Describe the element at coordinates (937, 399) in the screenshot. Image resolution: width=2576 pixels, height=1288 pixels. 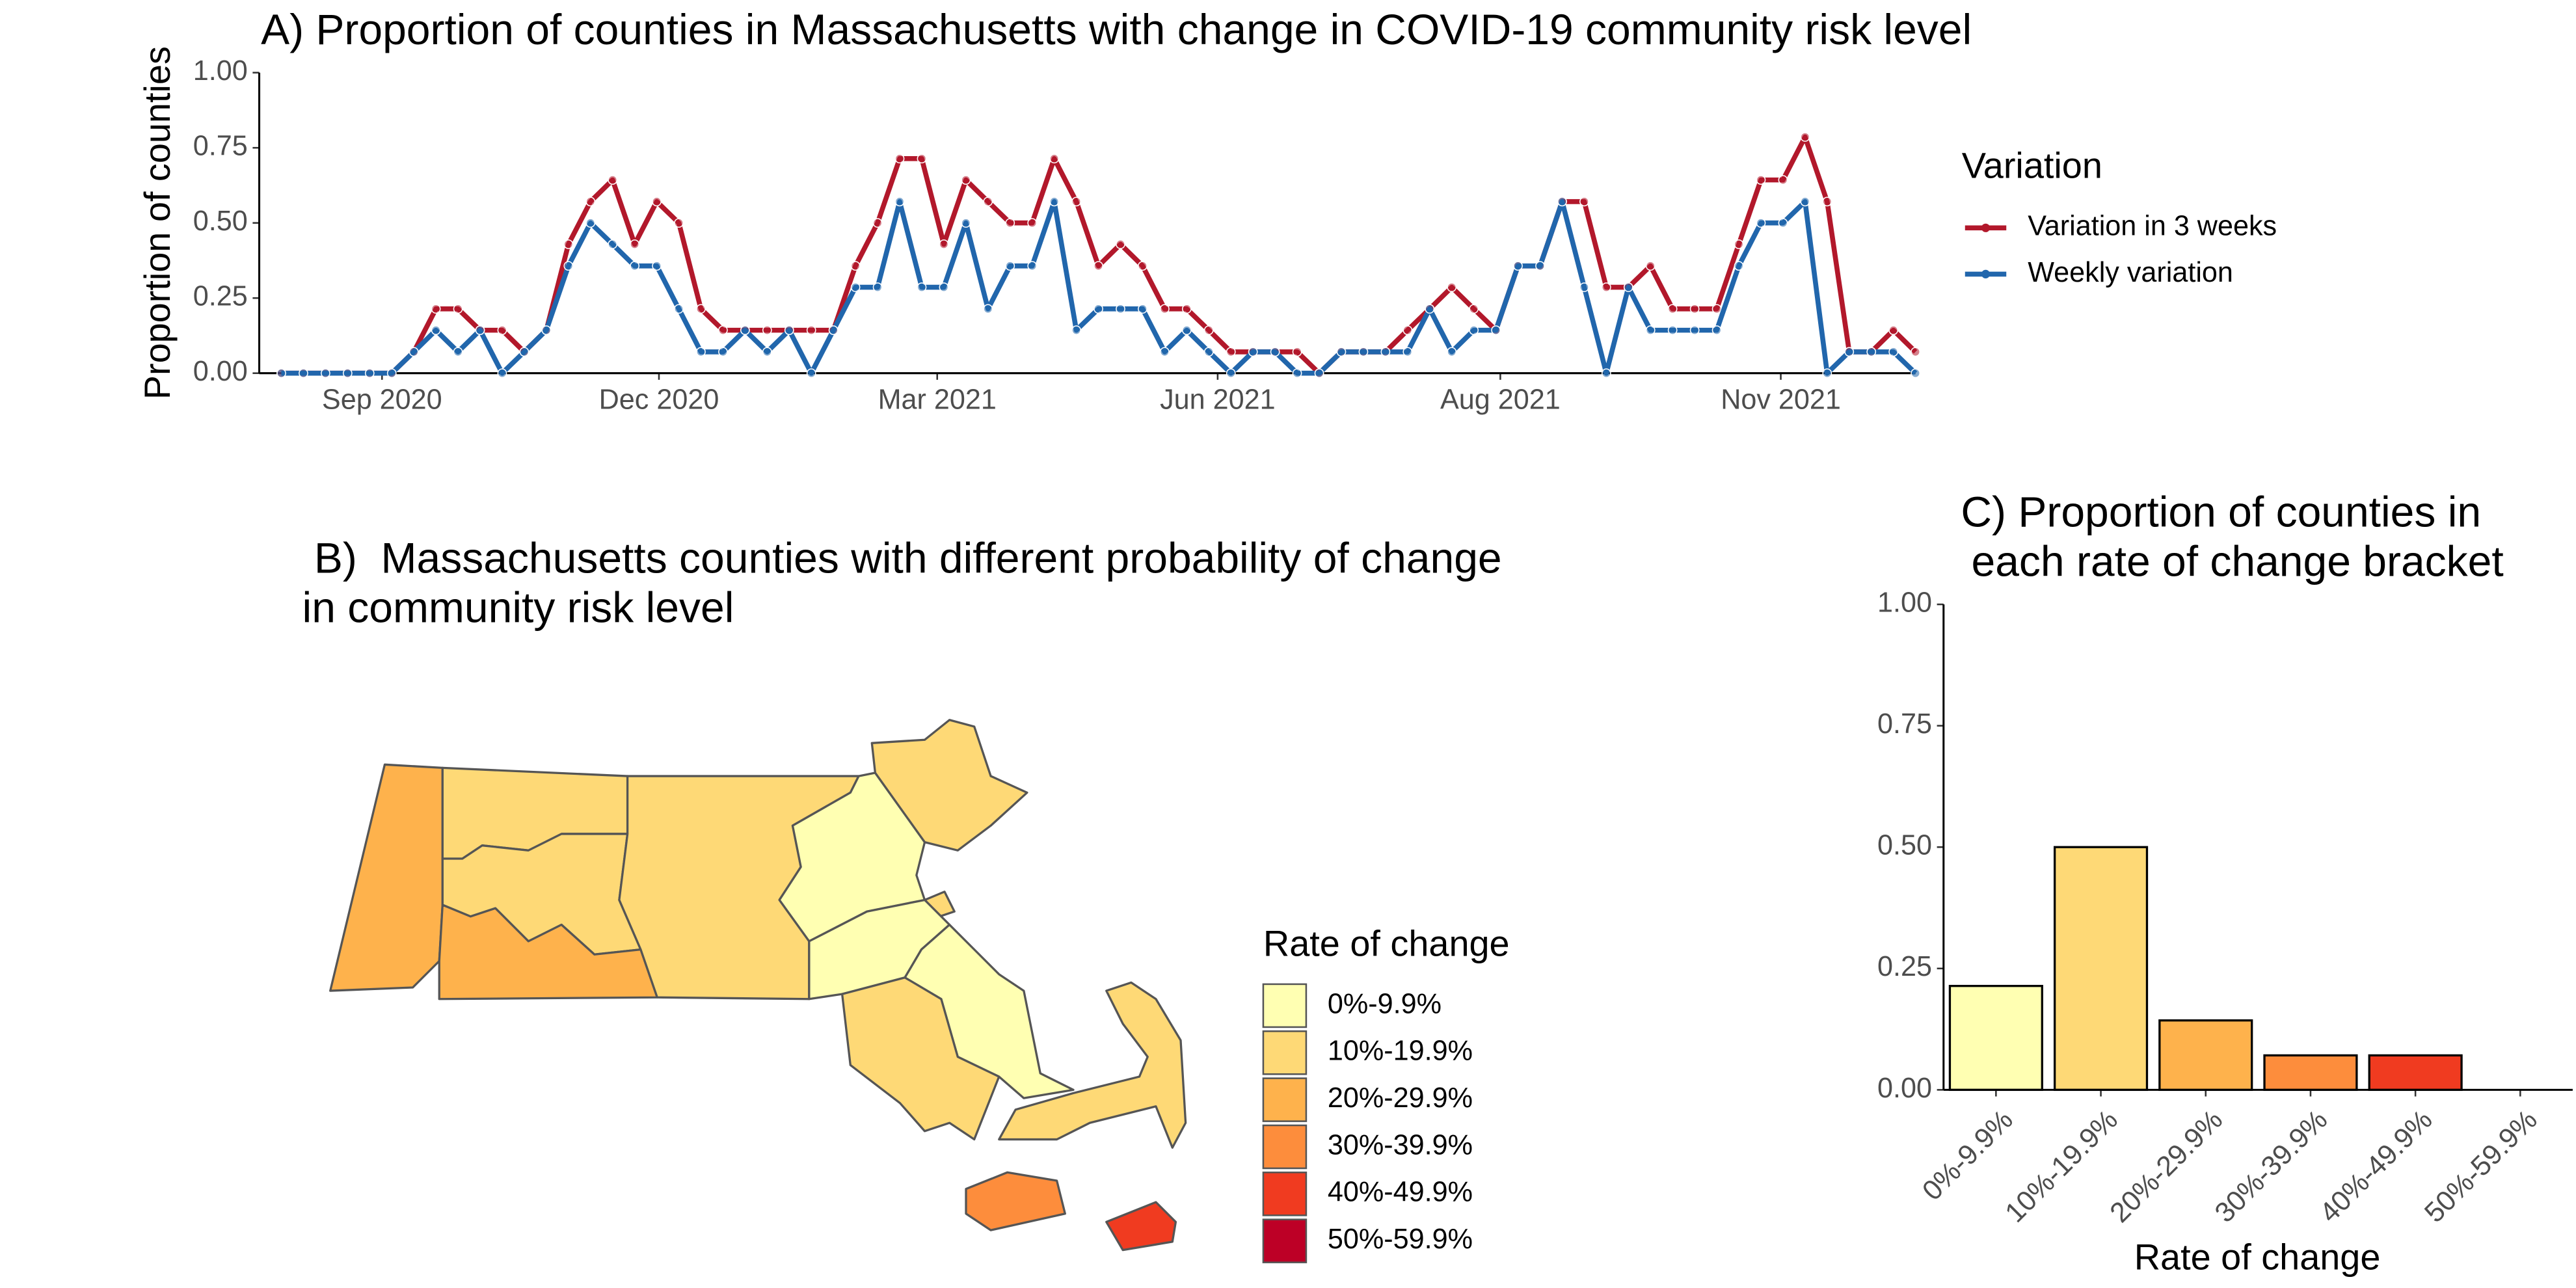
I see `x-tick-label: Mar 2021` at that location.